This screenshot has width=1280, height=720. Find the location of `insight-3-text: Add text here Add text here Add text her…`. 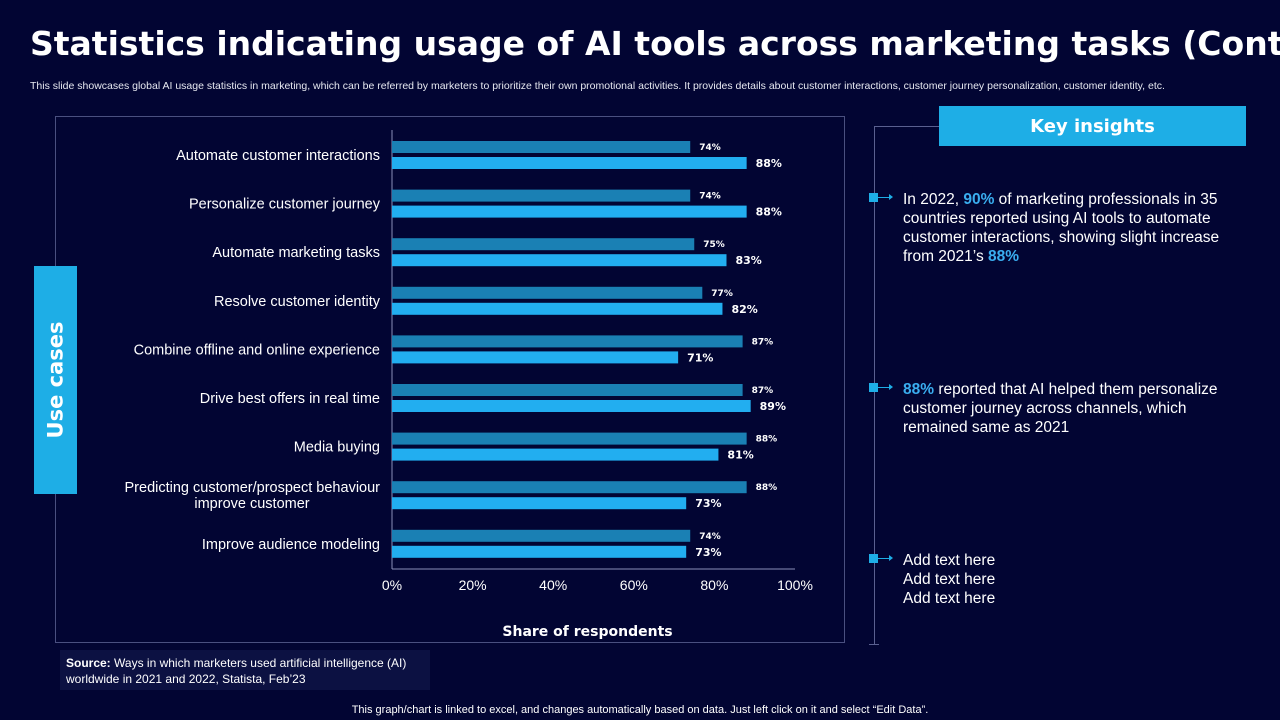

insight-3-text: Add text here Add text here Add text her… is located at coordinates (1073, 579).